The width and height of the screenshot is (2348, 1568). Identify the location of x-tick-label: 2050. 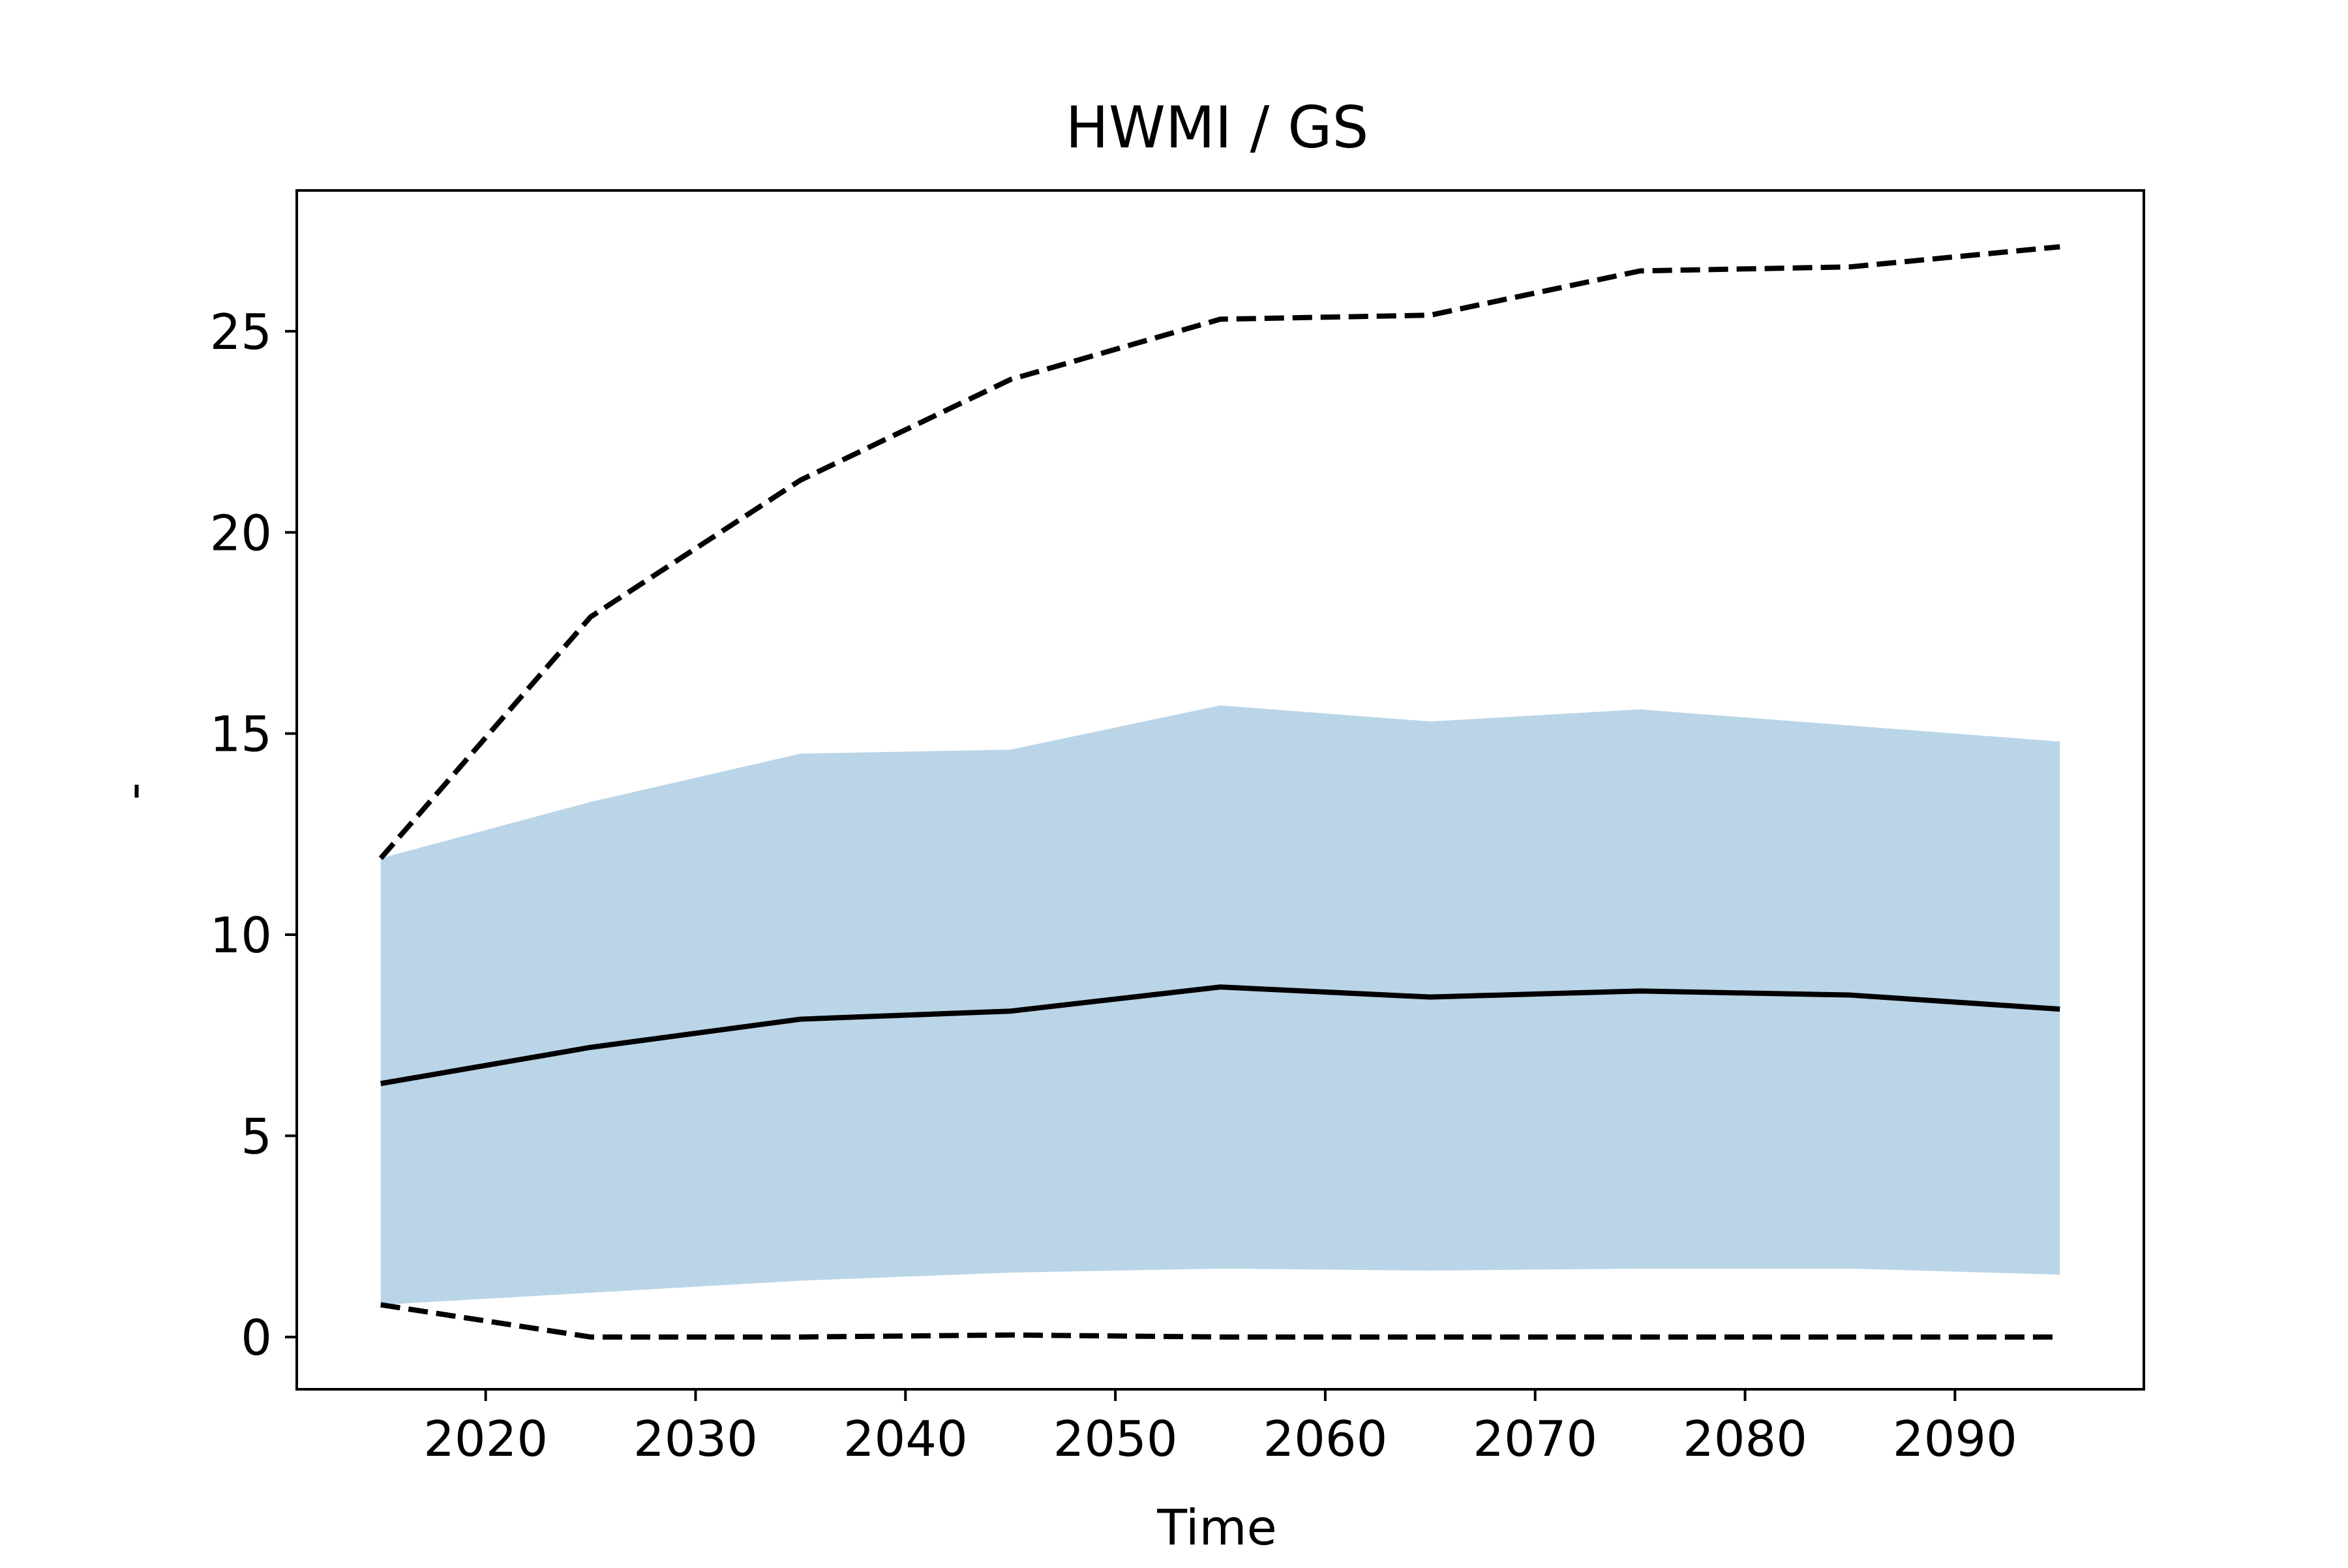
(1116, 1439).